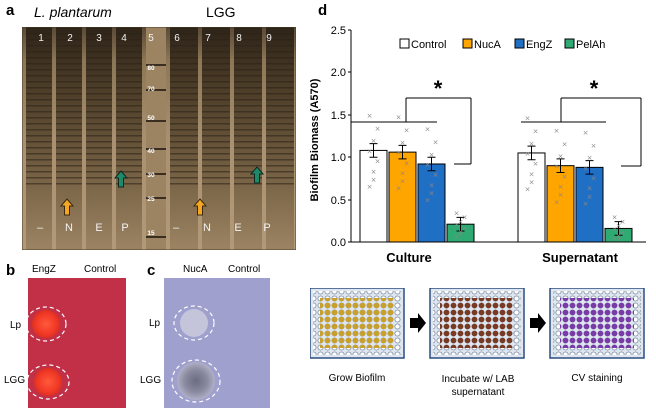 This screenshot has height=410, width=656. What do you see at coordinates (217, 343) in the screenshot?
I see `panel-c-plate-image` at bounding box center [217, 343].